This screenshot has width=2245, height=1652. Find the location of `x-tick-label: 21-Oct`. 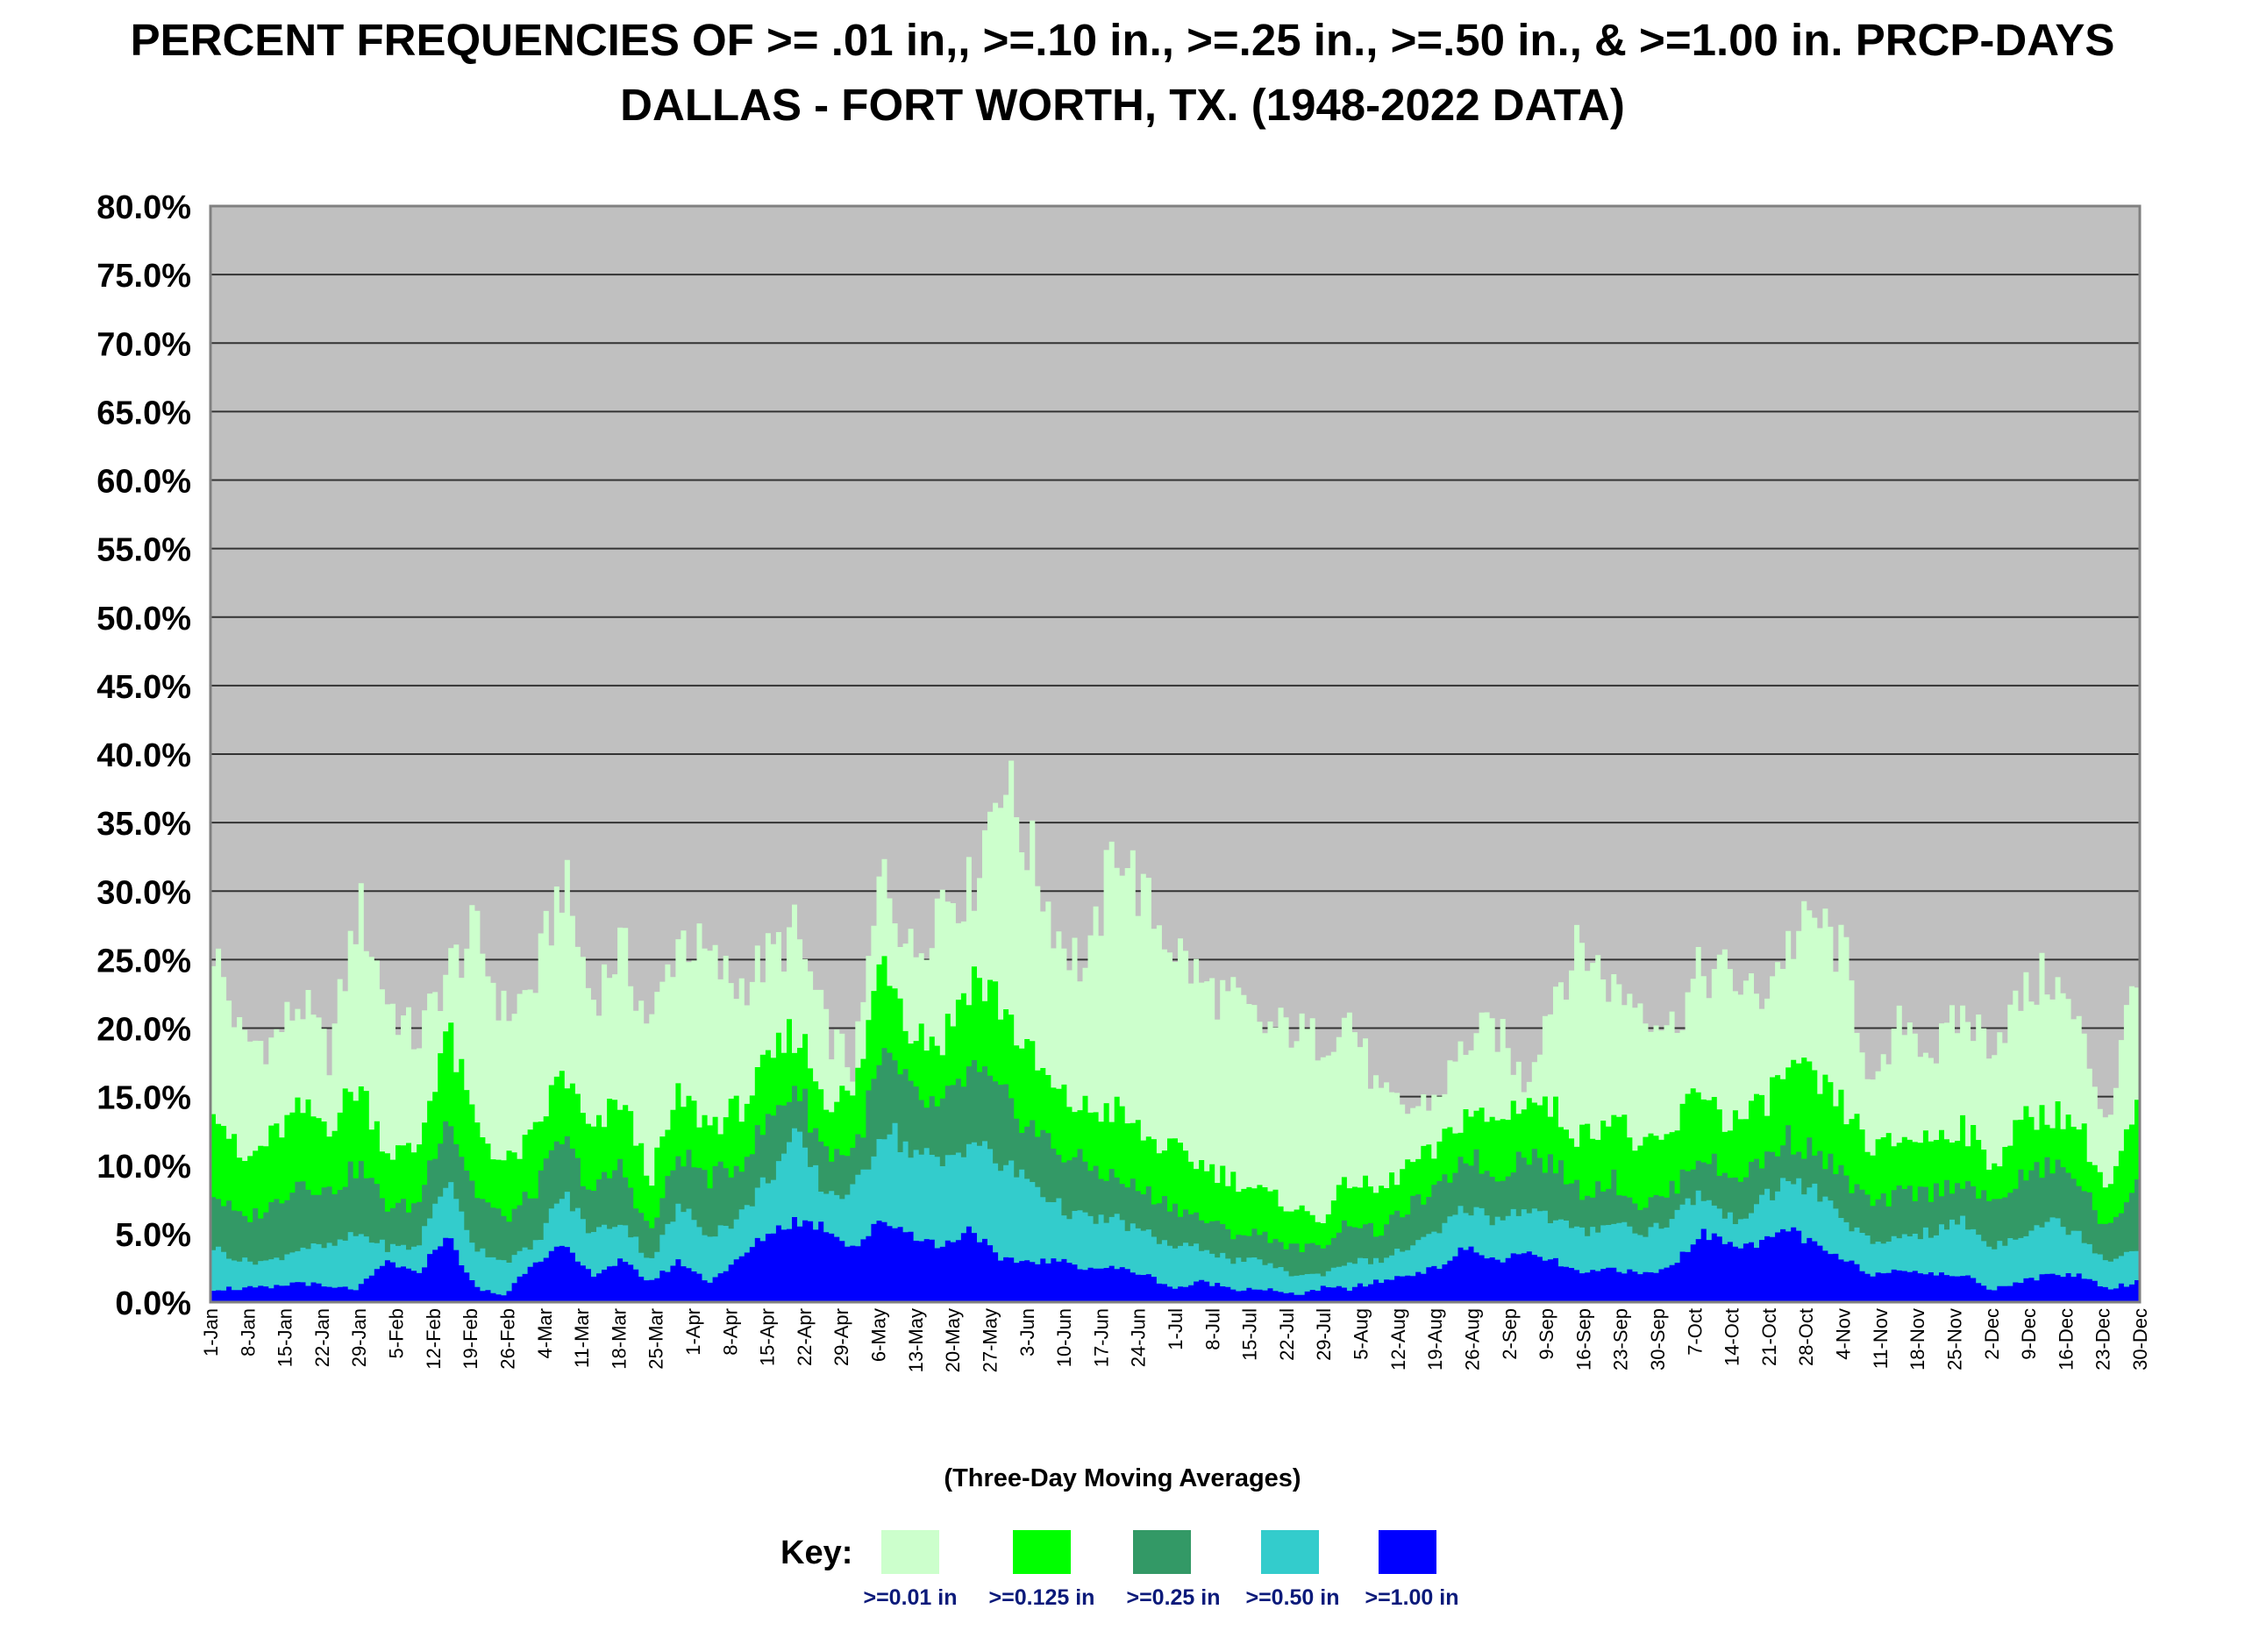

x-tick-label: 21-Oct is located at coordinates (1769, 1337).